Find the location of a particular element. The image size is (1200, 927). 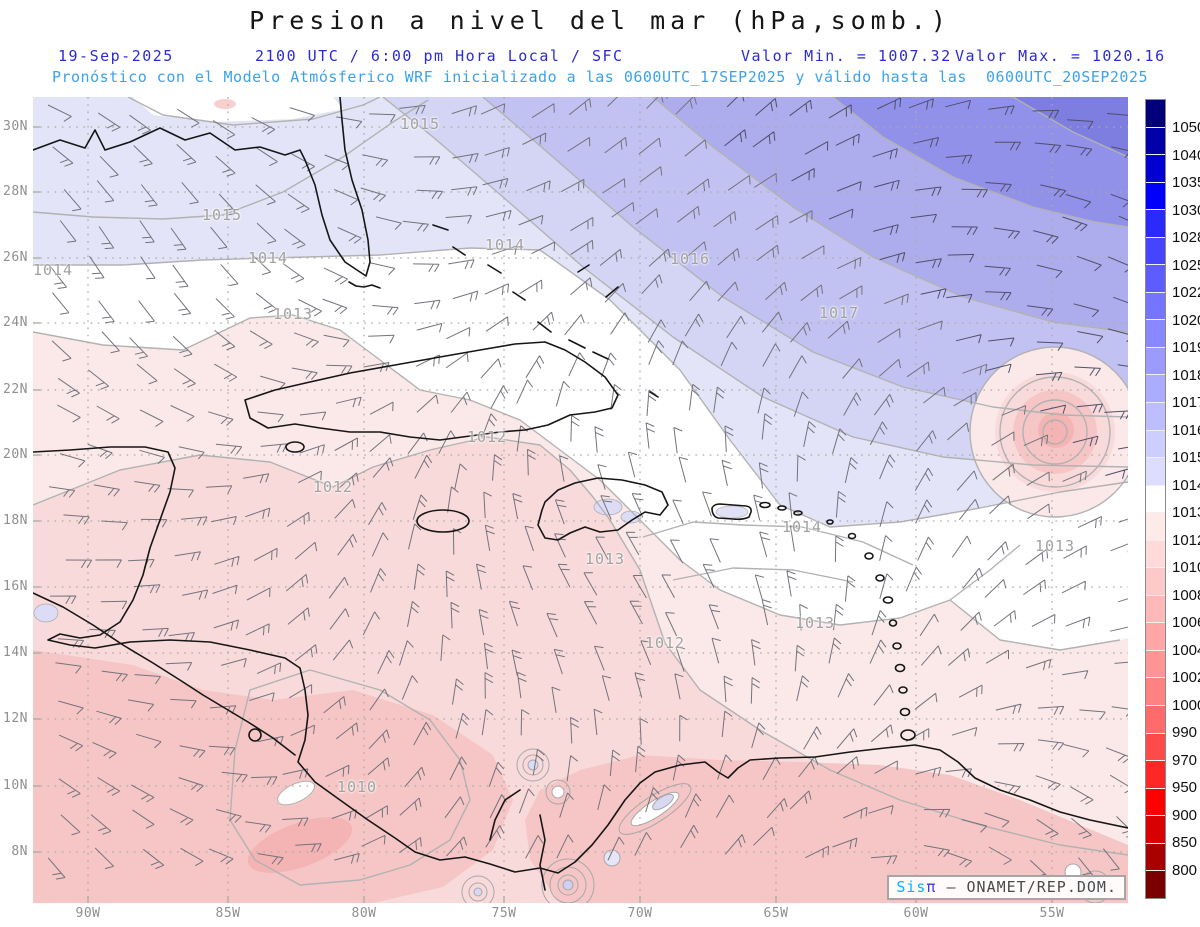

contour-label: 1015 is located at coordinates (222, 215).